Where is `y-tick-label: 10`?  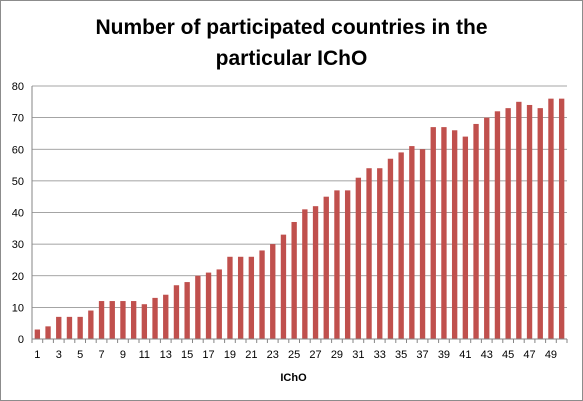 y-tick-label: 10 is located at coordinates (18, 308).